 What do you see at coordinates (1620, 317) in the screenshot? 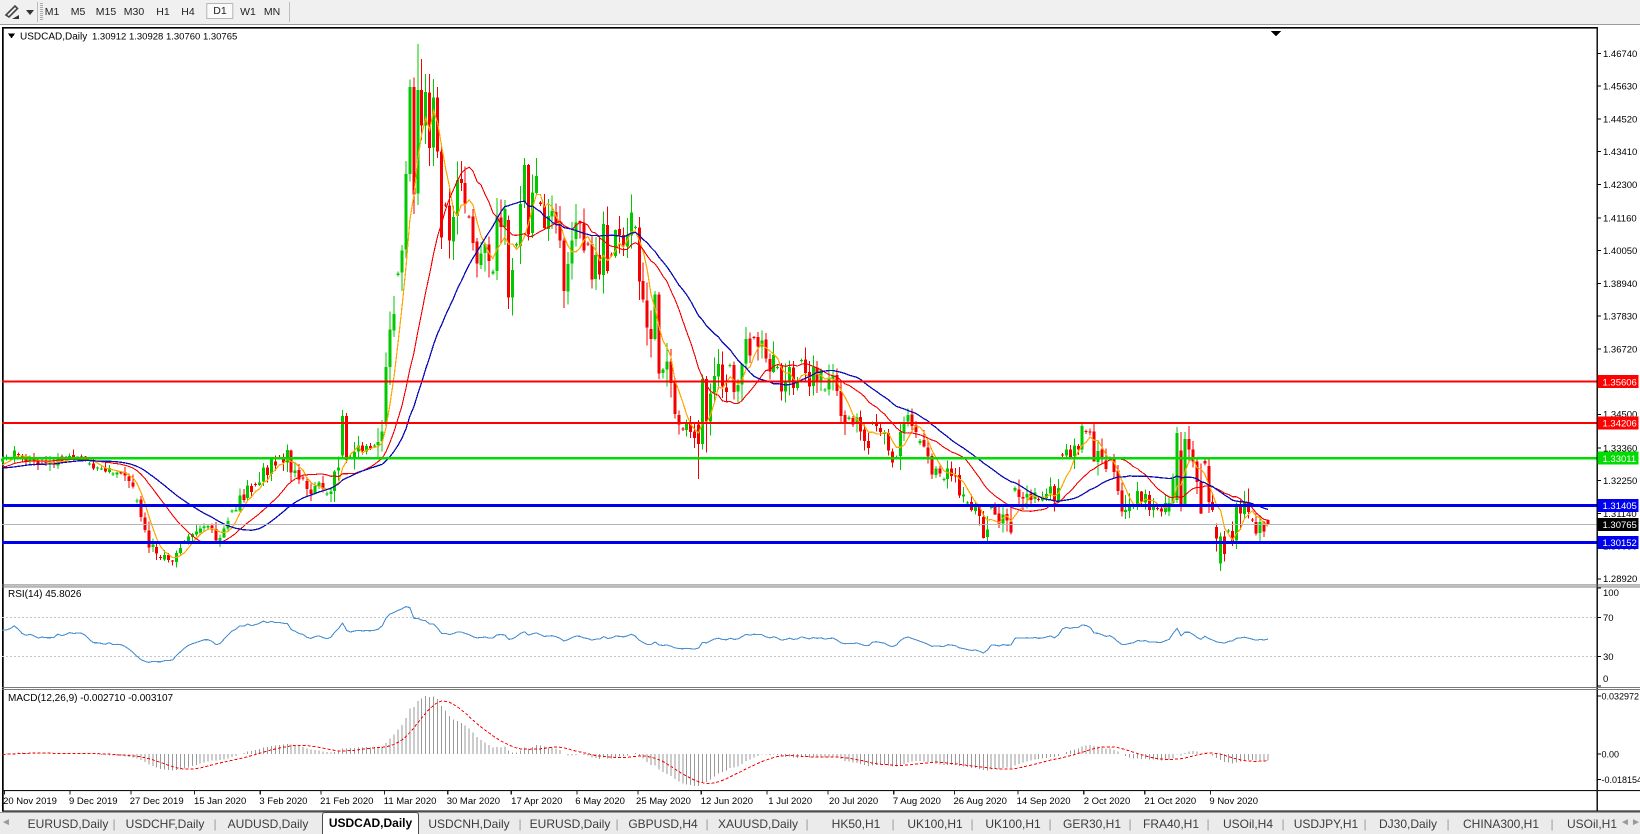
I see `svg-text: 1.37830` at bounding box center [1620, 317].